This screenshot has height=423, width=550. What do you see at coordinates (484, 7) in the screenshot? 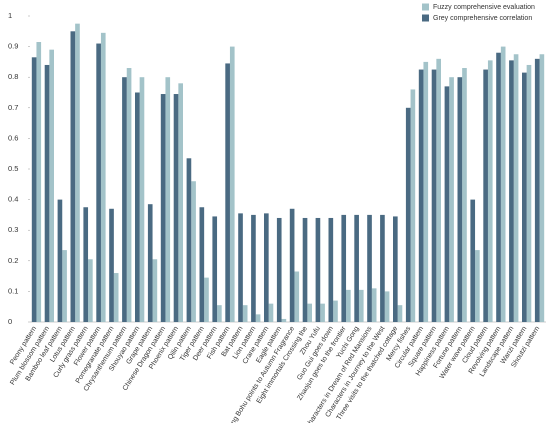
I see `legend-label: Fuzzy comprehensive evaluation` at bounding box center [484, 7].